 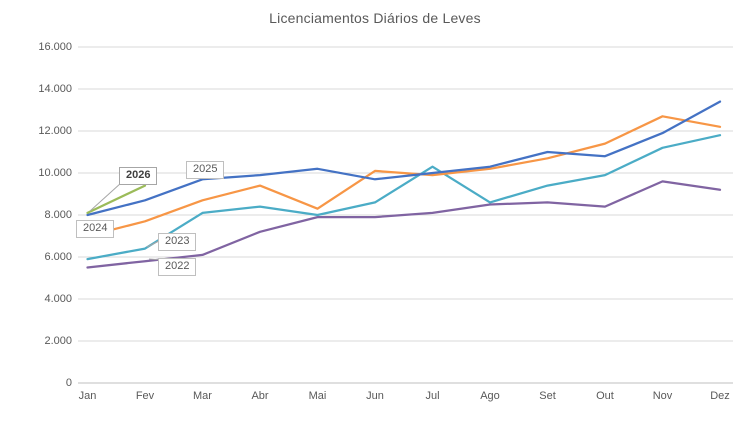 I want to click on series-label-2025: 2025, so click(x=205, y=170).